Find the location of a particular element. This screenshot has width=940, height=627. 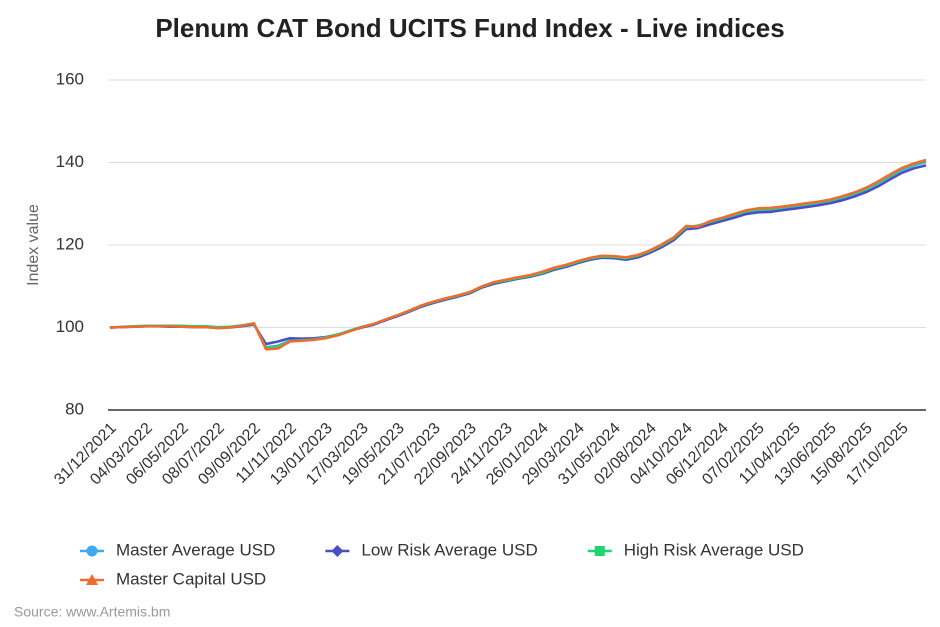

y-tick-label: 140 is located at coordinates (70, 161).